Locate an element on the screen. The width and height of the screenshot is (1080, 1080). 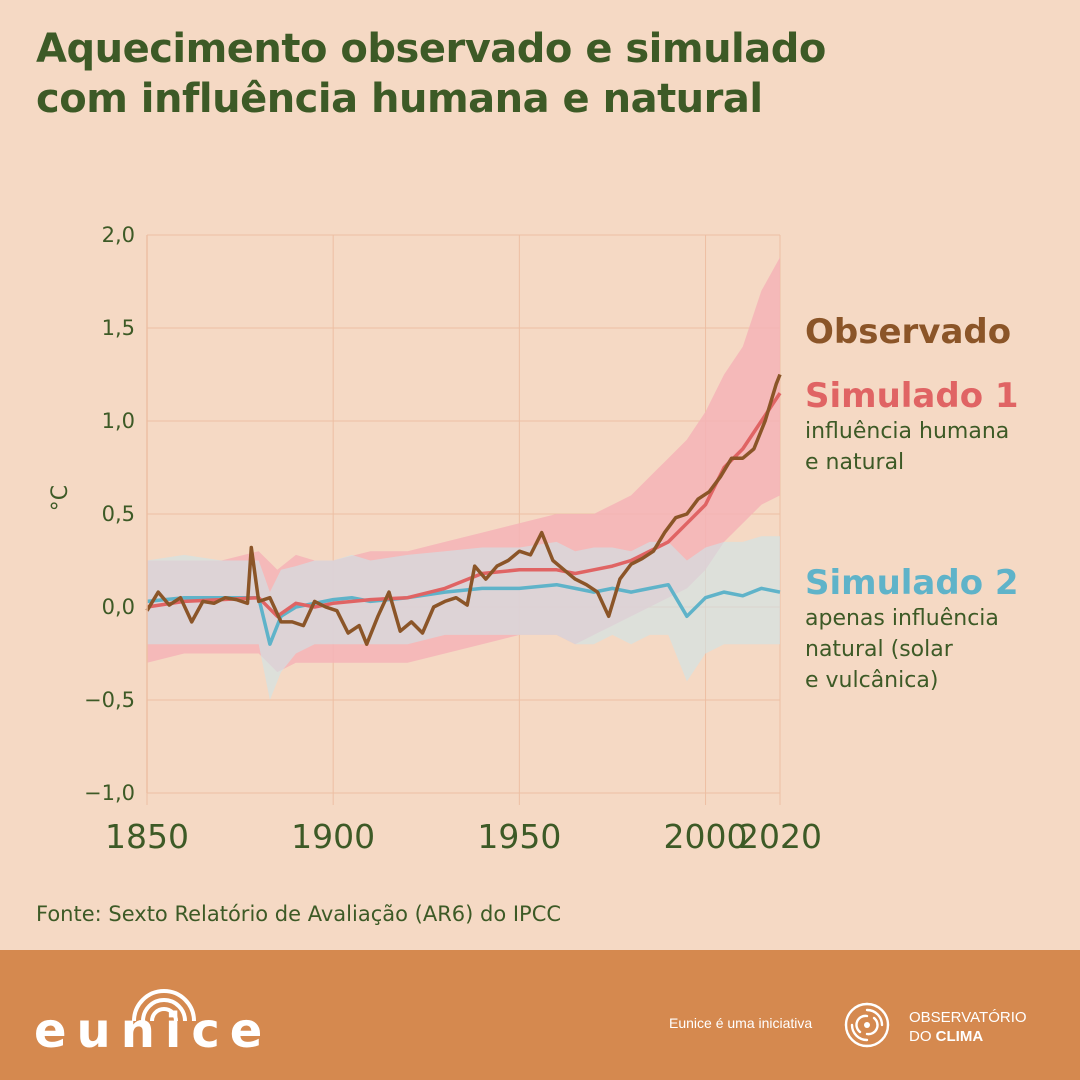
legend-sim1-label: Simulado 1 is located at coordinates (912, 396).